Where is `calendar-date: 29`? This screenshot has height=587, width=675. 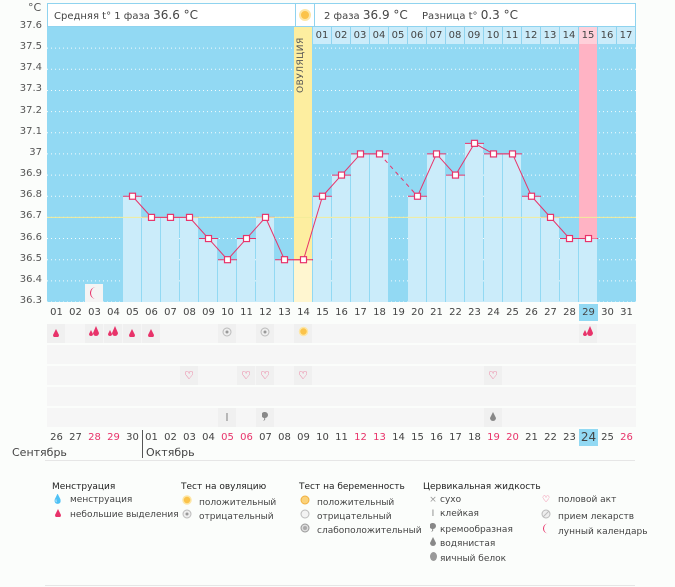 calendar-date: 29 is located at coordinates (113, 437).